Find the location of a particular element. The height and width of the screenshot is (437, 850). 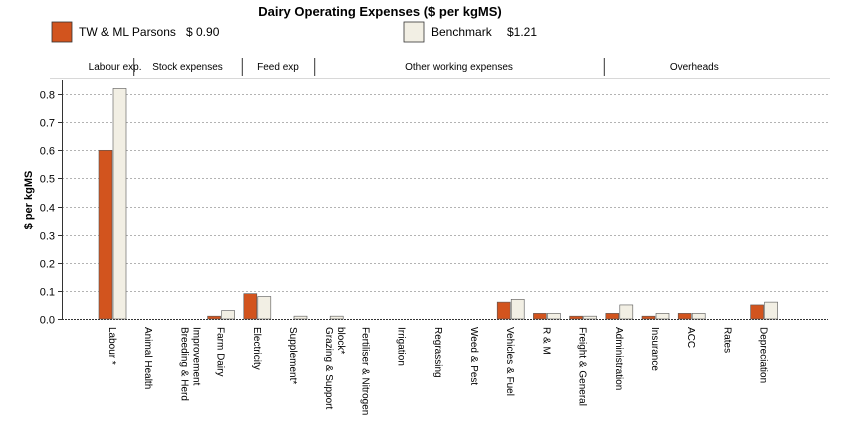

x-tick-label: Regrassing is located at coordinates (437, 352).